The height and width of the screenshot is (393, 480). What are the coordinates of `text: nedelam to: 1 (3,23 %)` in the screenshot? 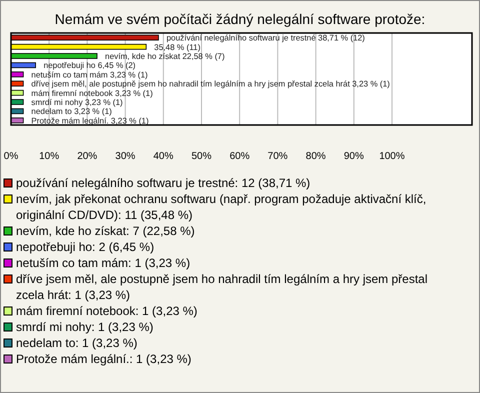 It's located at (77, 343).